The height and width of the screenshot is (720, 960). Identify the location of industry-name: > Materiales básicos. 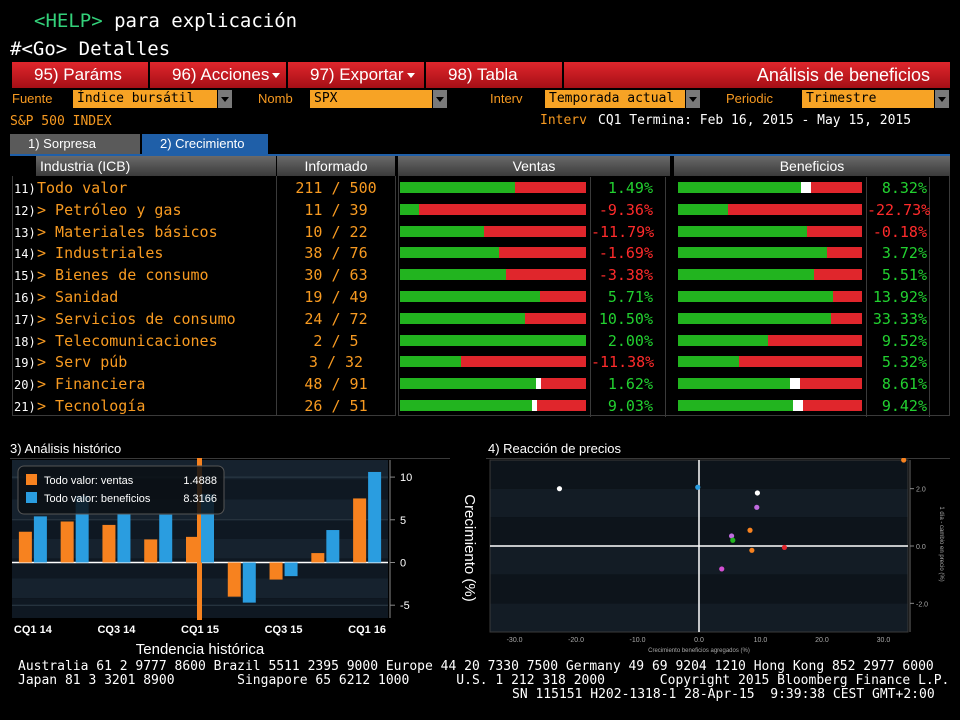
(127, 231).